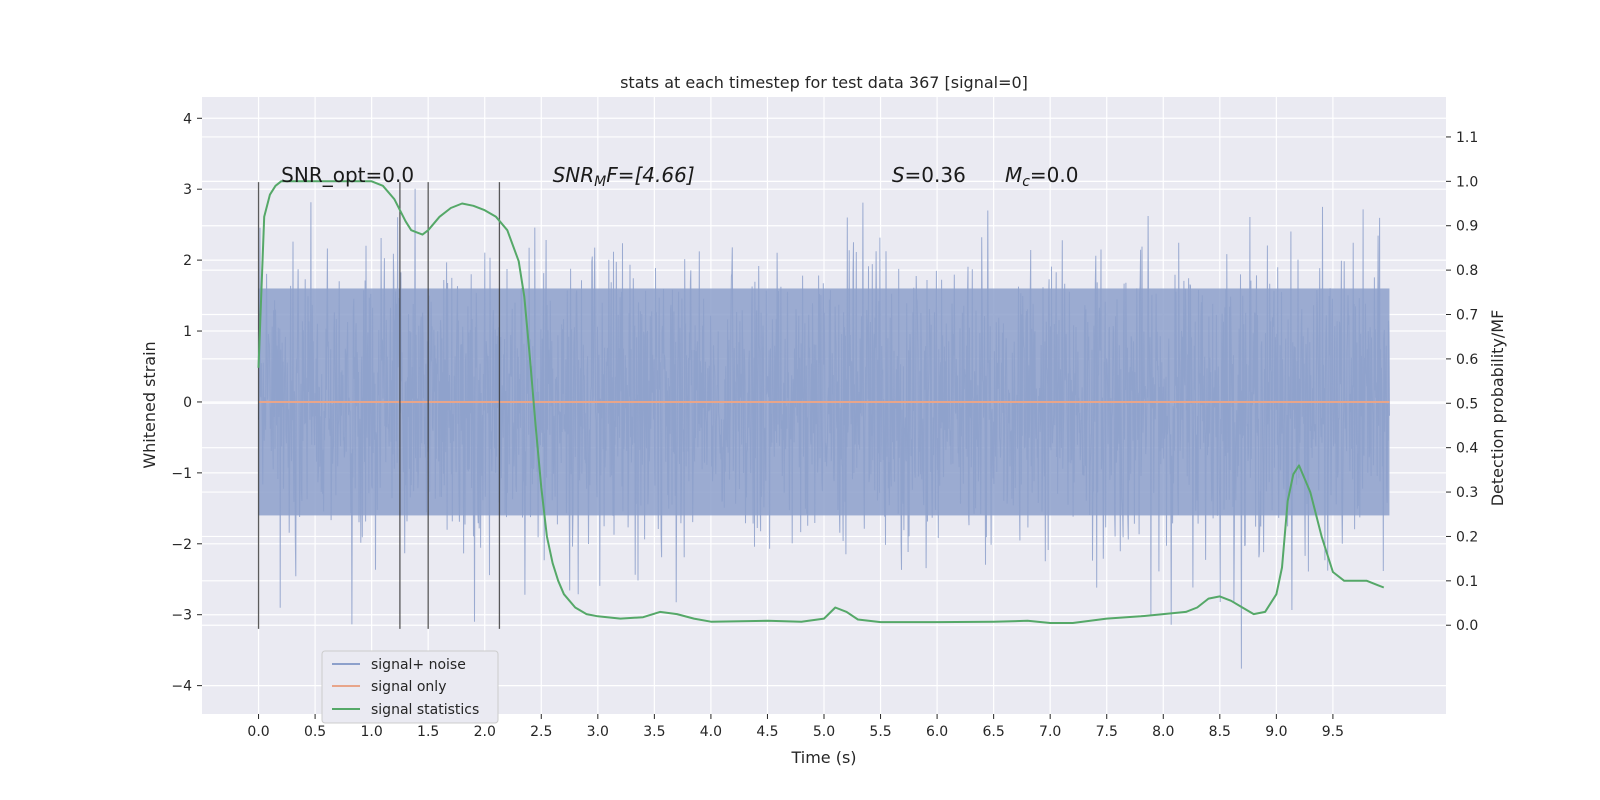  I want to click on vertical-markers, so click(379, 405).